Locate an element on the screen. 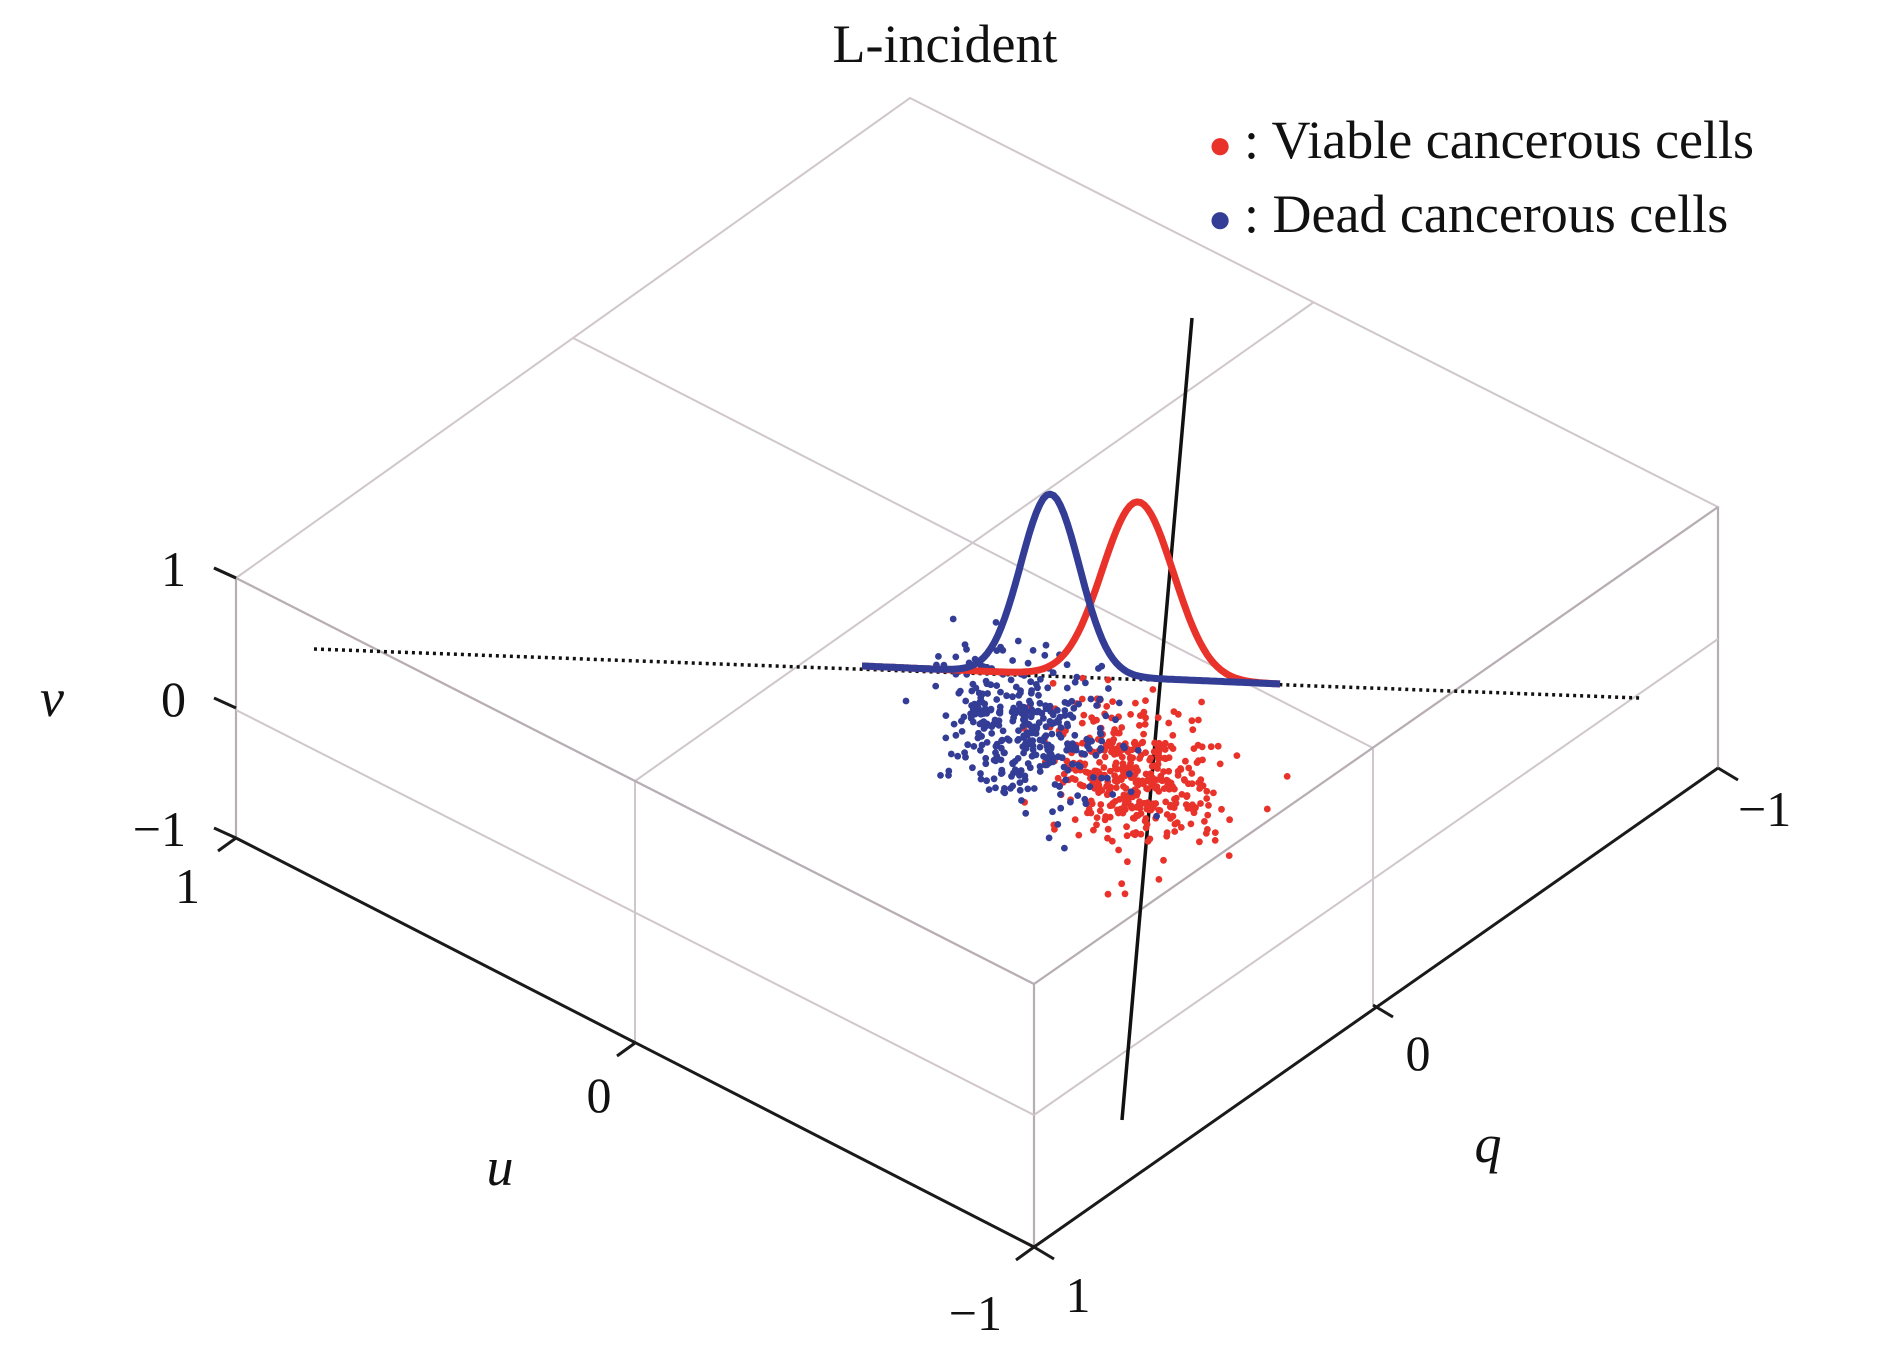 Image resolution: width=1890 pixels, height=1356 pixels. q-tick-label-1: 1 is located at coordinates (1078, 1295).